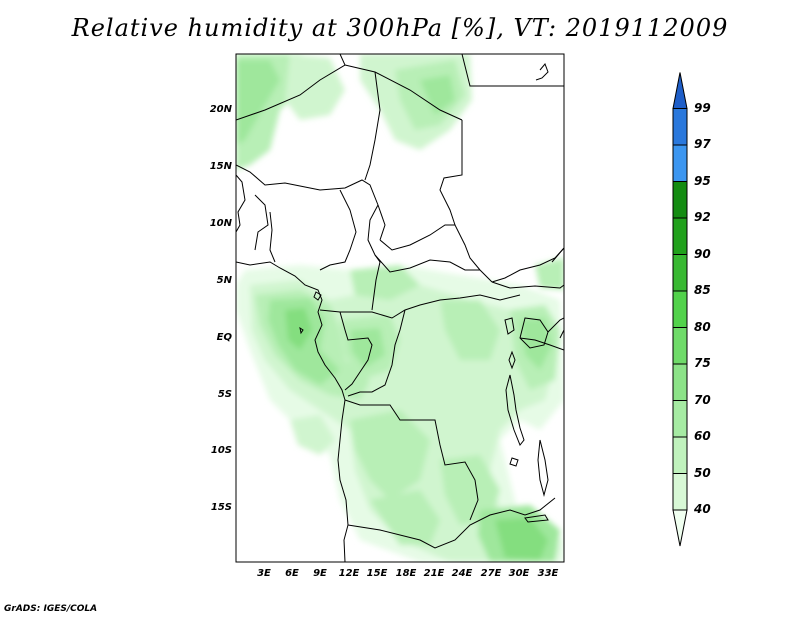 The image size is (800, 618). What do you see at coordinates (515, 410) in the screenshot?
I see `lake-tanganyika` at bounding box center [515, 410].